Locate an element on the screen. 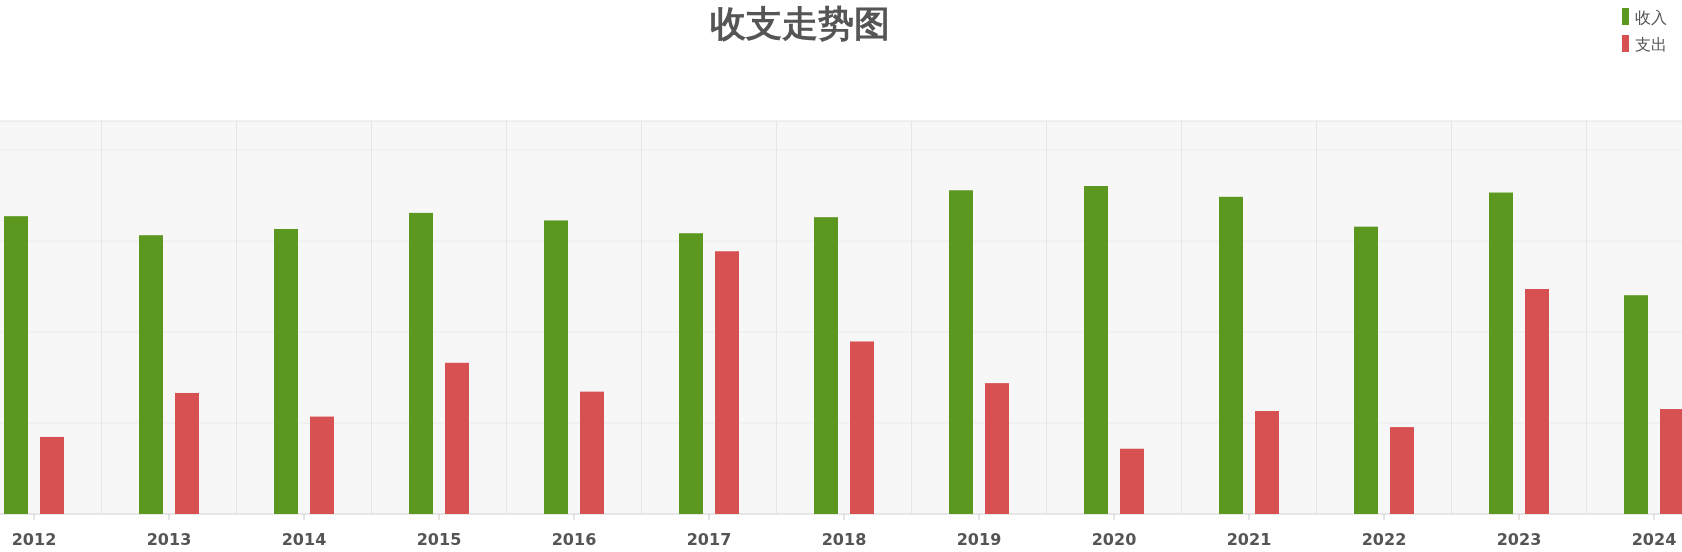  chart-title: 收支走势图 is located at coordinates (800, 23).